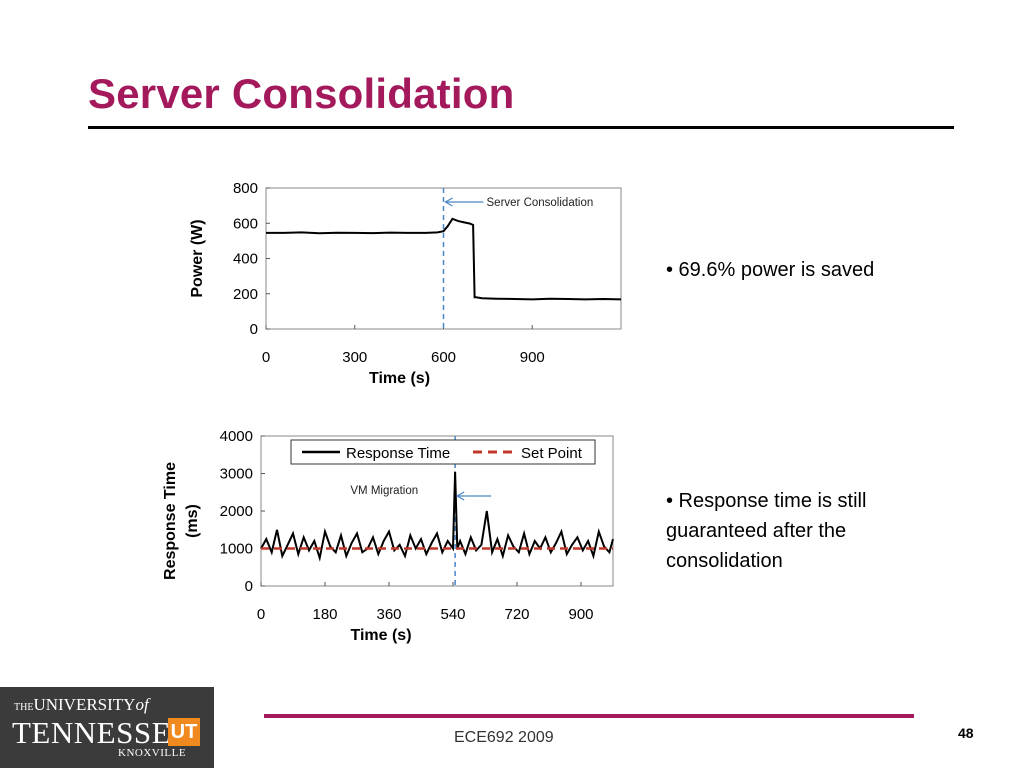 The width and height of the screenshot is (1024, 768). I want to click on y-tick-label: 1000, so click(236, 549).